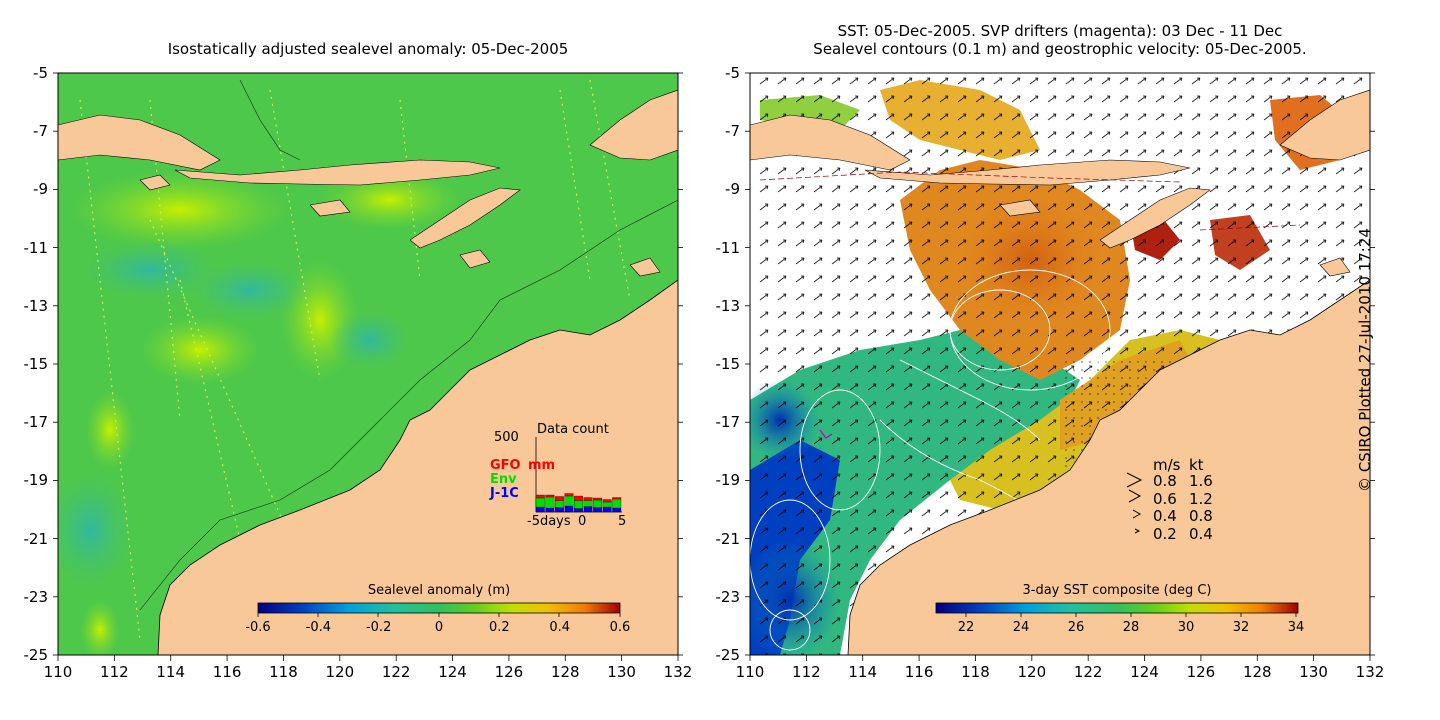 This screenshot has height=720, width=1440. I want to click on velocity-row-ms: 0.4, so click(1165, 516).